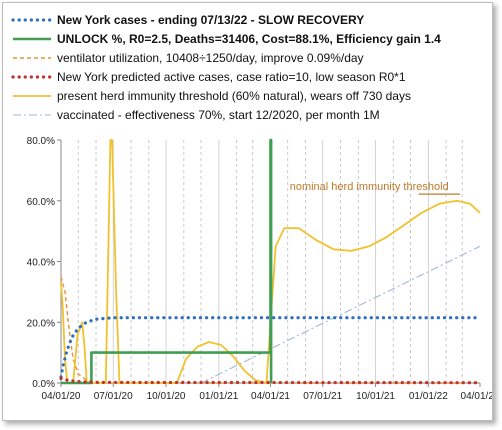 The width and height of the screenshot is (502, 430). Describe the element at coordinates (41, 323) in the screenshot. I see `y-tick-label: 20.0%` at that location.